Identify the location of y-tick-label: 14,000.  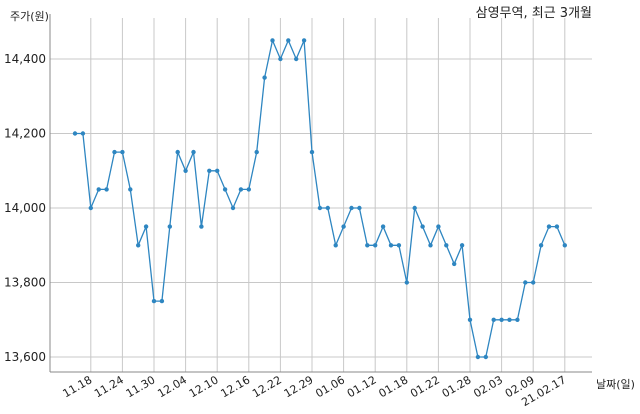
(25, 208).